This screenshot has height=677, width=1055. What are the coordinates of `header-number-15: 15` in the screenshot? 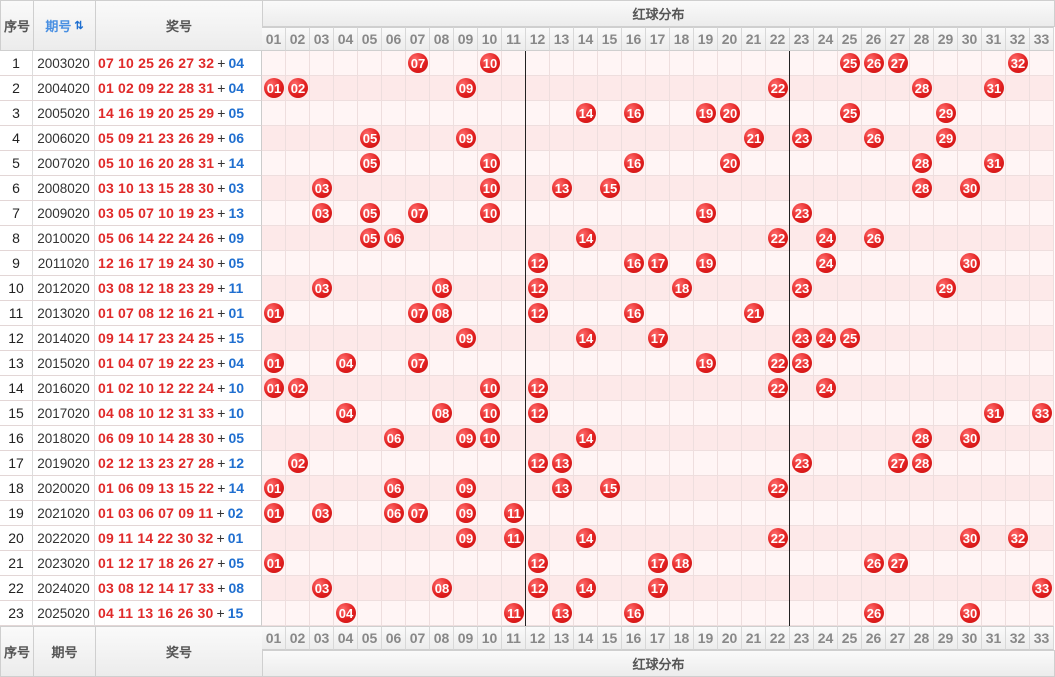 It's located at (610, 39).